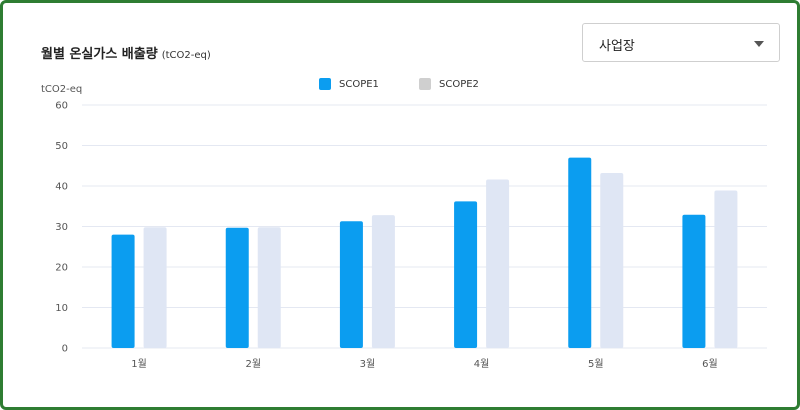 Image resolution: width=800 pixels, height=410 pixels. I want to click on y-tick-label: 60, so click(61, 106).